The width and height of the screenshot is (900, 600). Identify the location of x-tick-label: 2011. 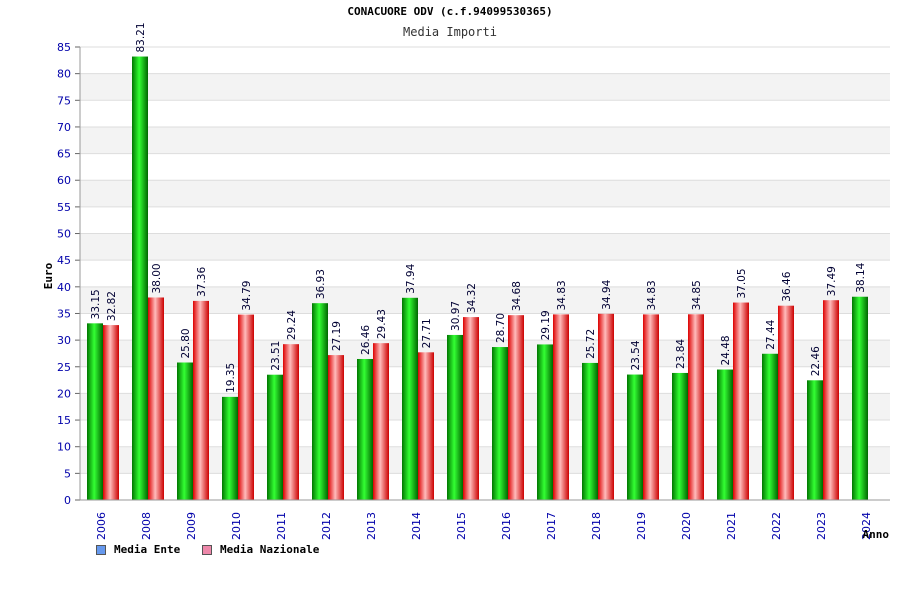
(281, 526).